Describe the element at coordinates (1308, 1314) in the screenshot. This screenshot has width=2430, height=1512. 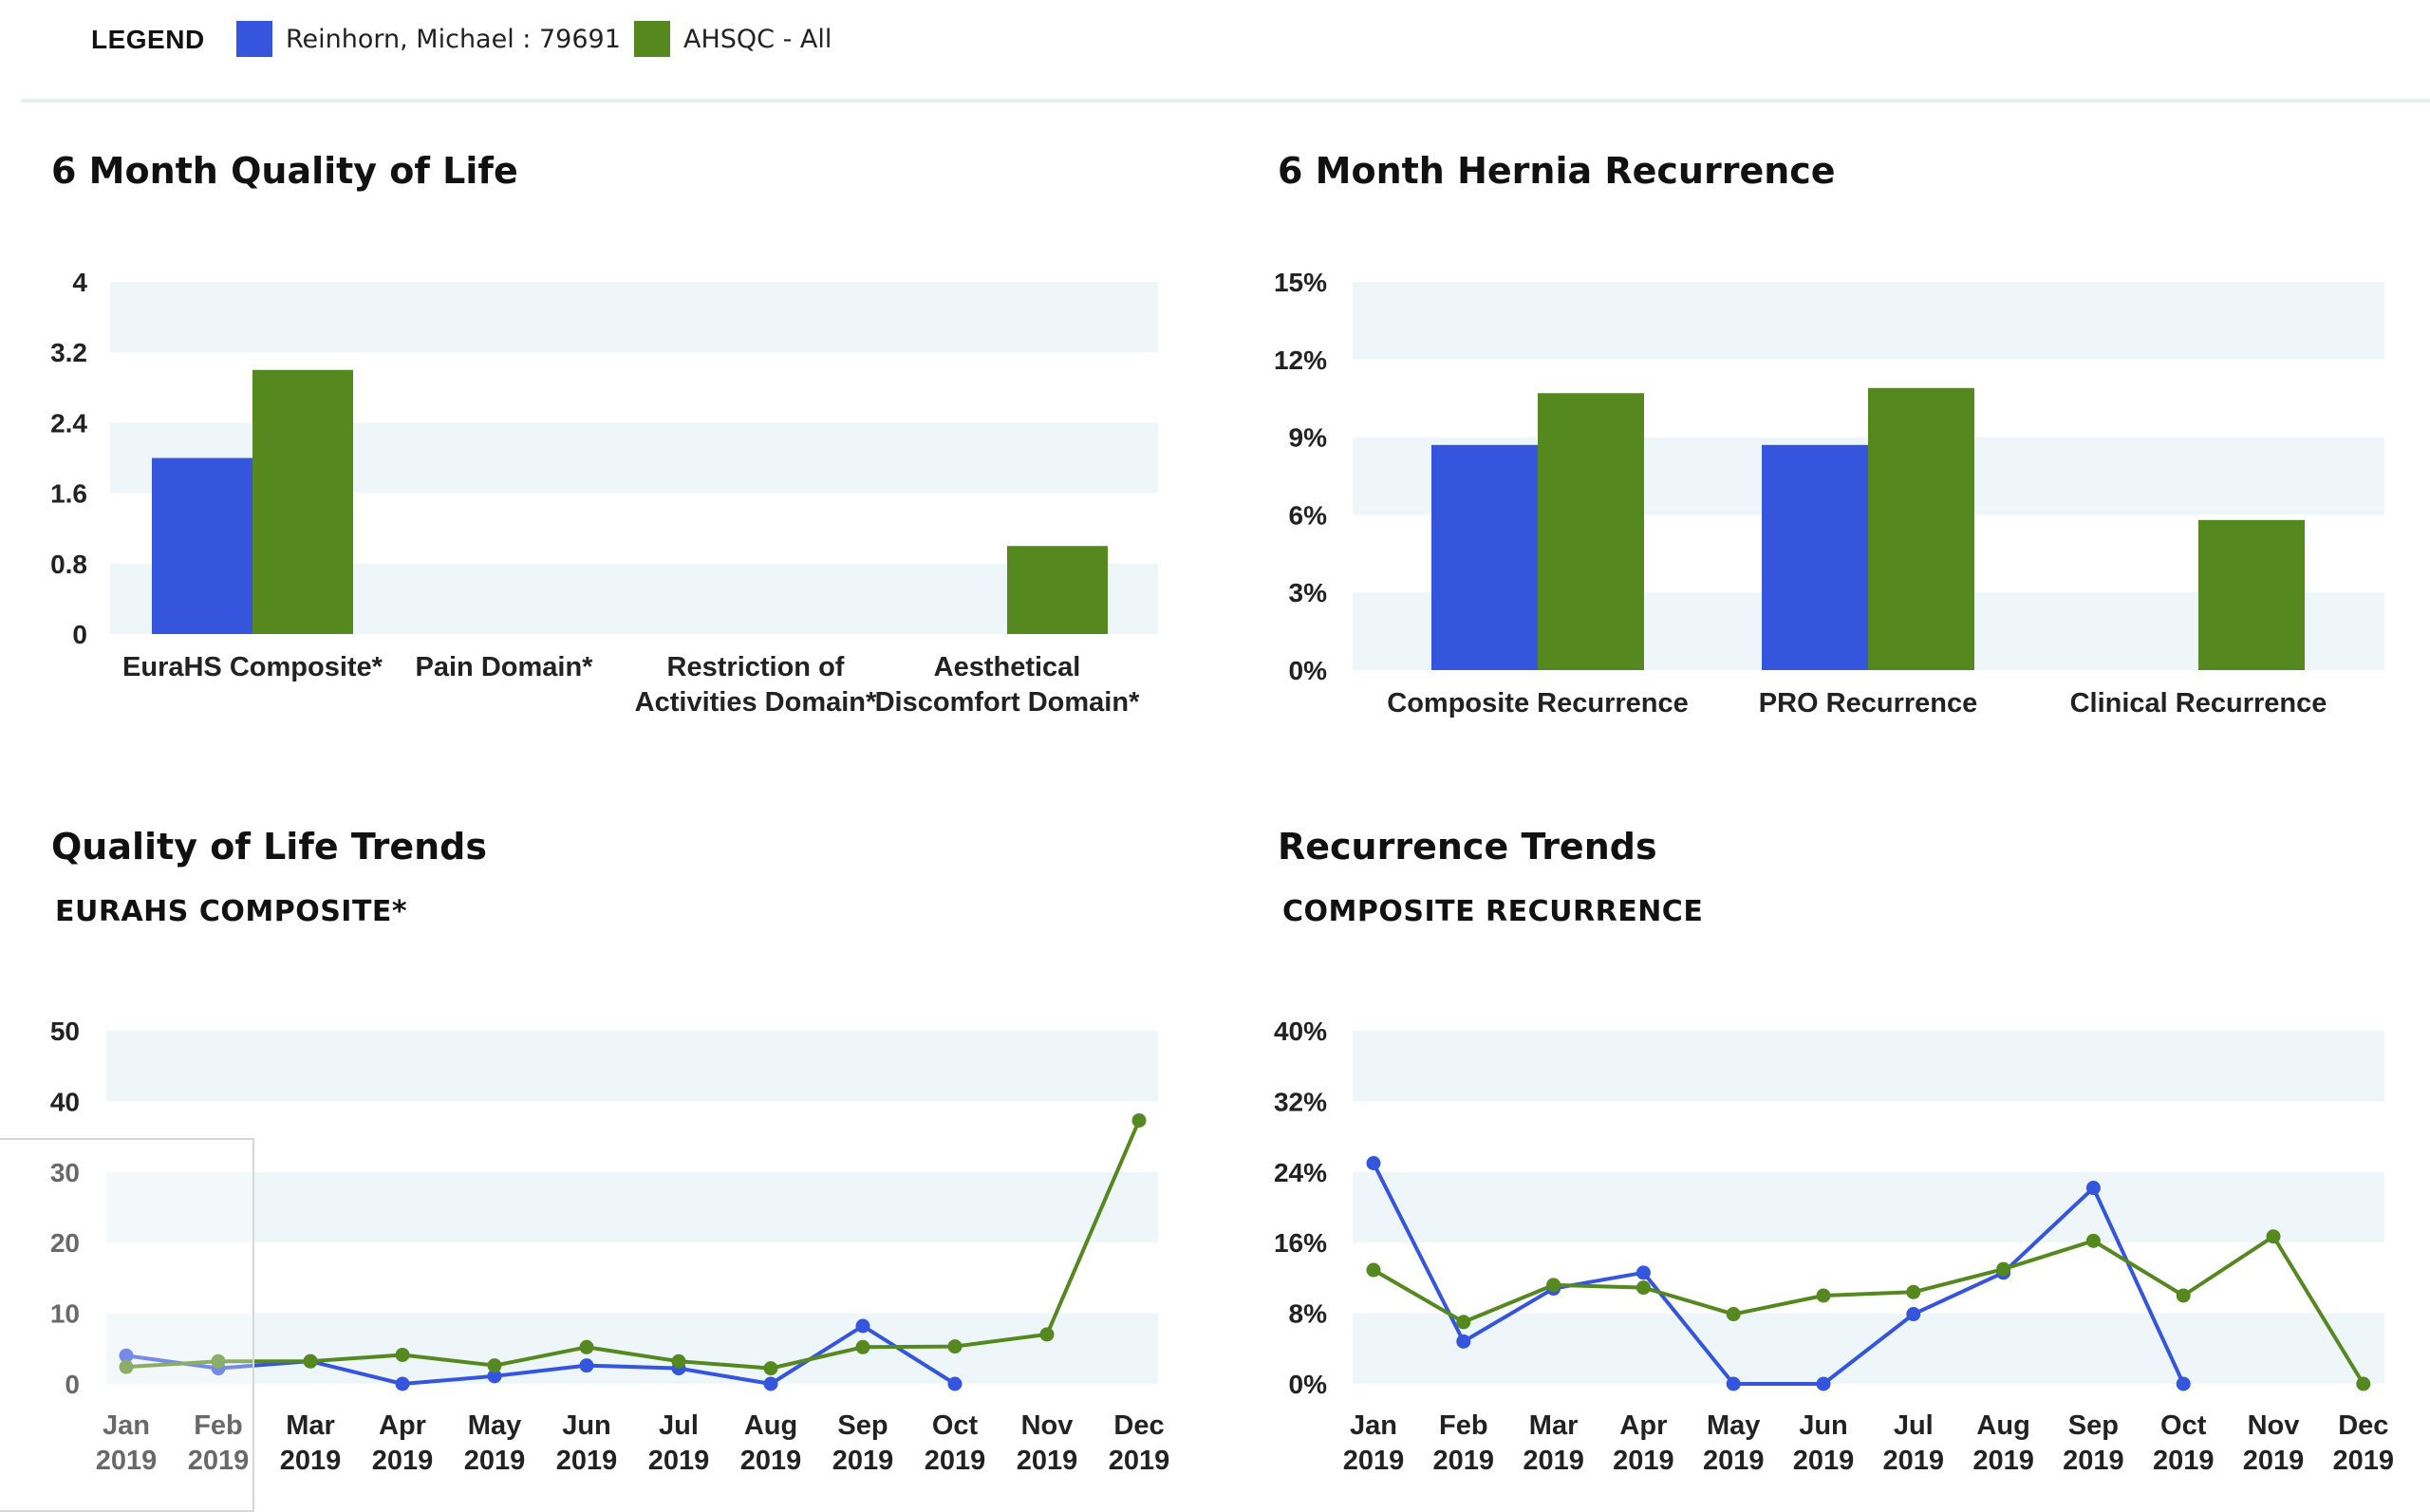
I see `rec_trends-ytick-label: 8%` at that location.